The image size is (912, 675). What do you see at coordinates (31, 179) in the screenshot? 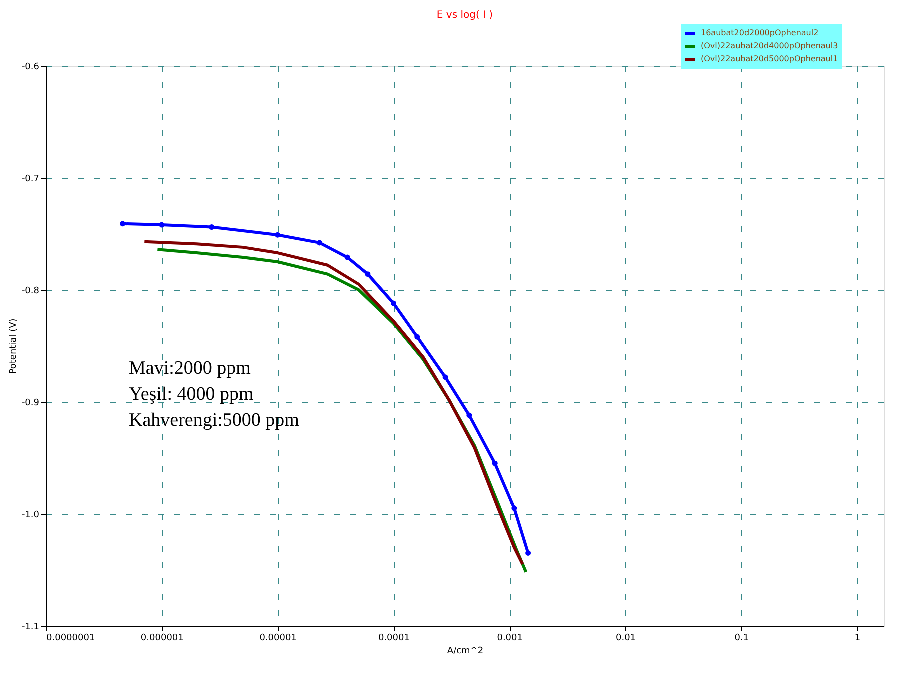
I see `y-tick-label: -0.7` at bounding box center [31, 179].